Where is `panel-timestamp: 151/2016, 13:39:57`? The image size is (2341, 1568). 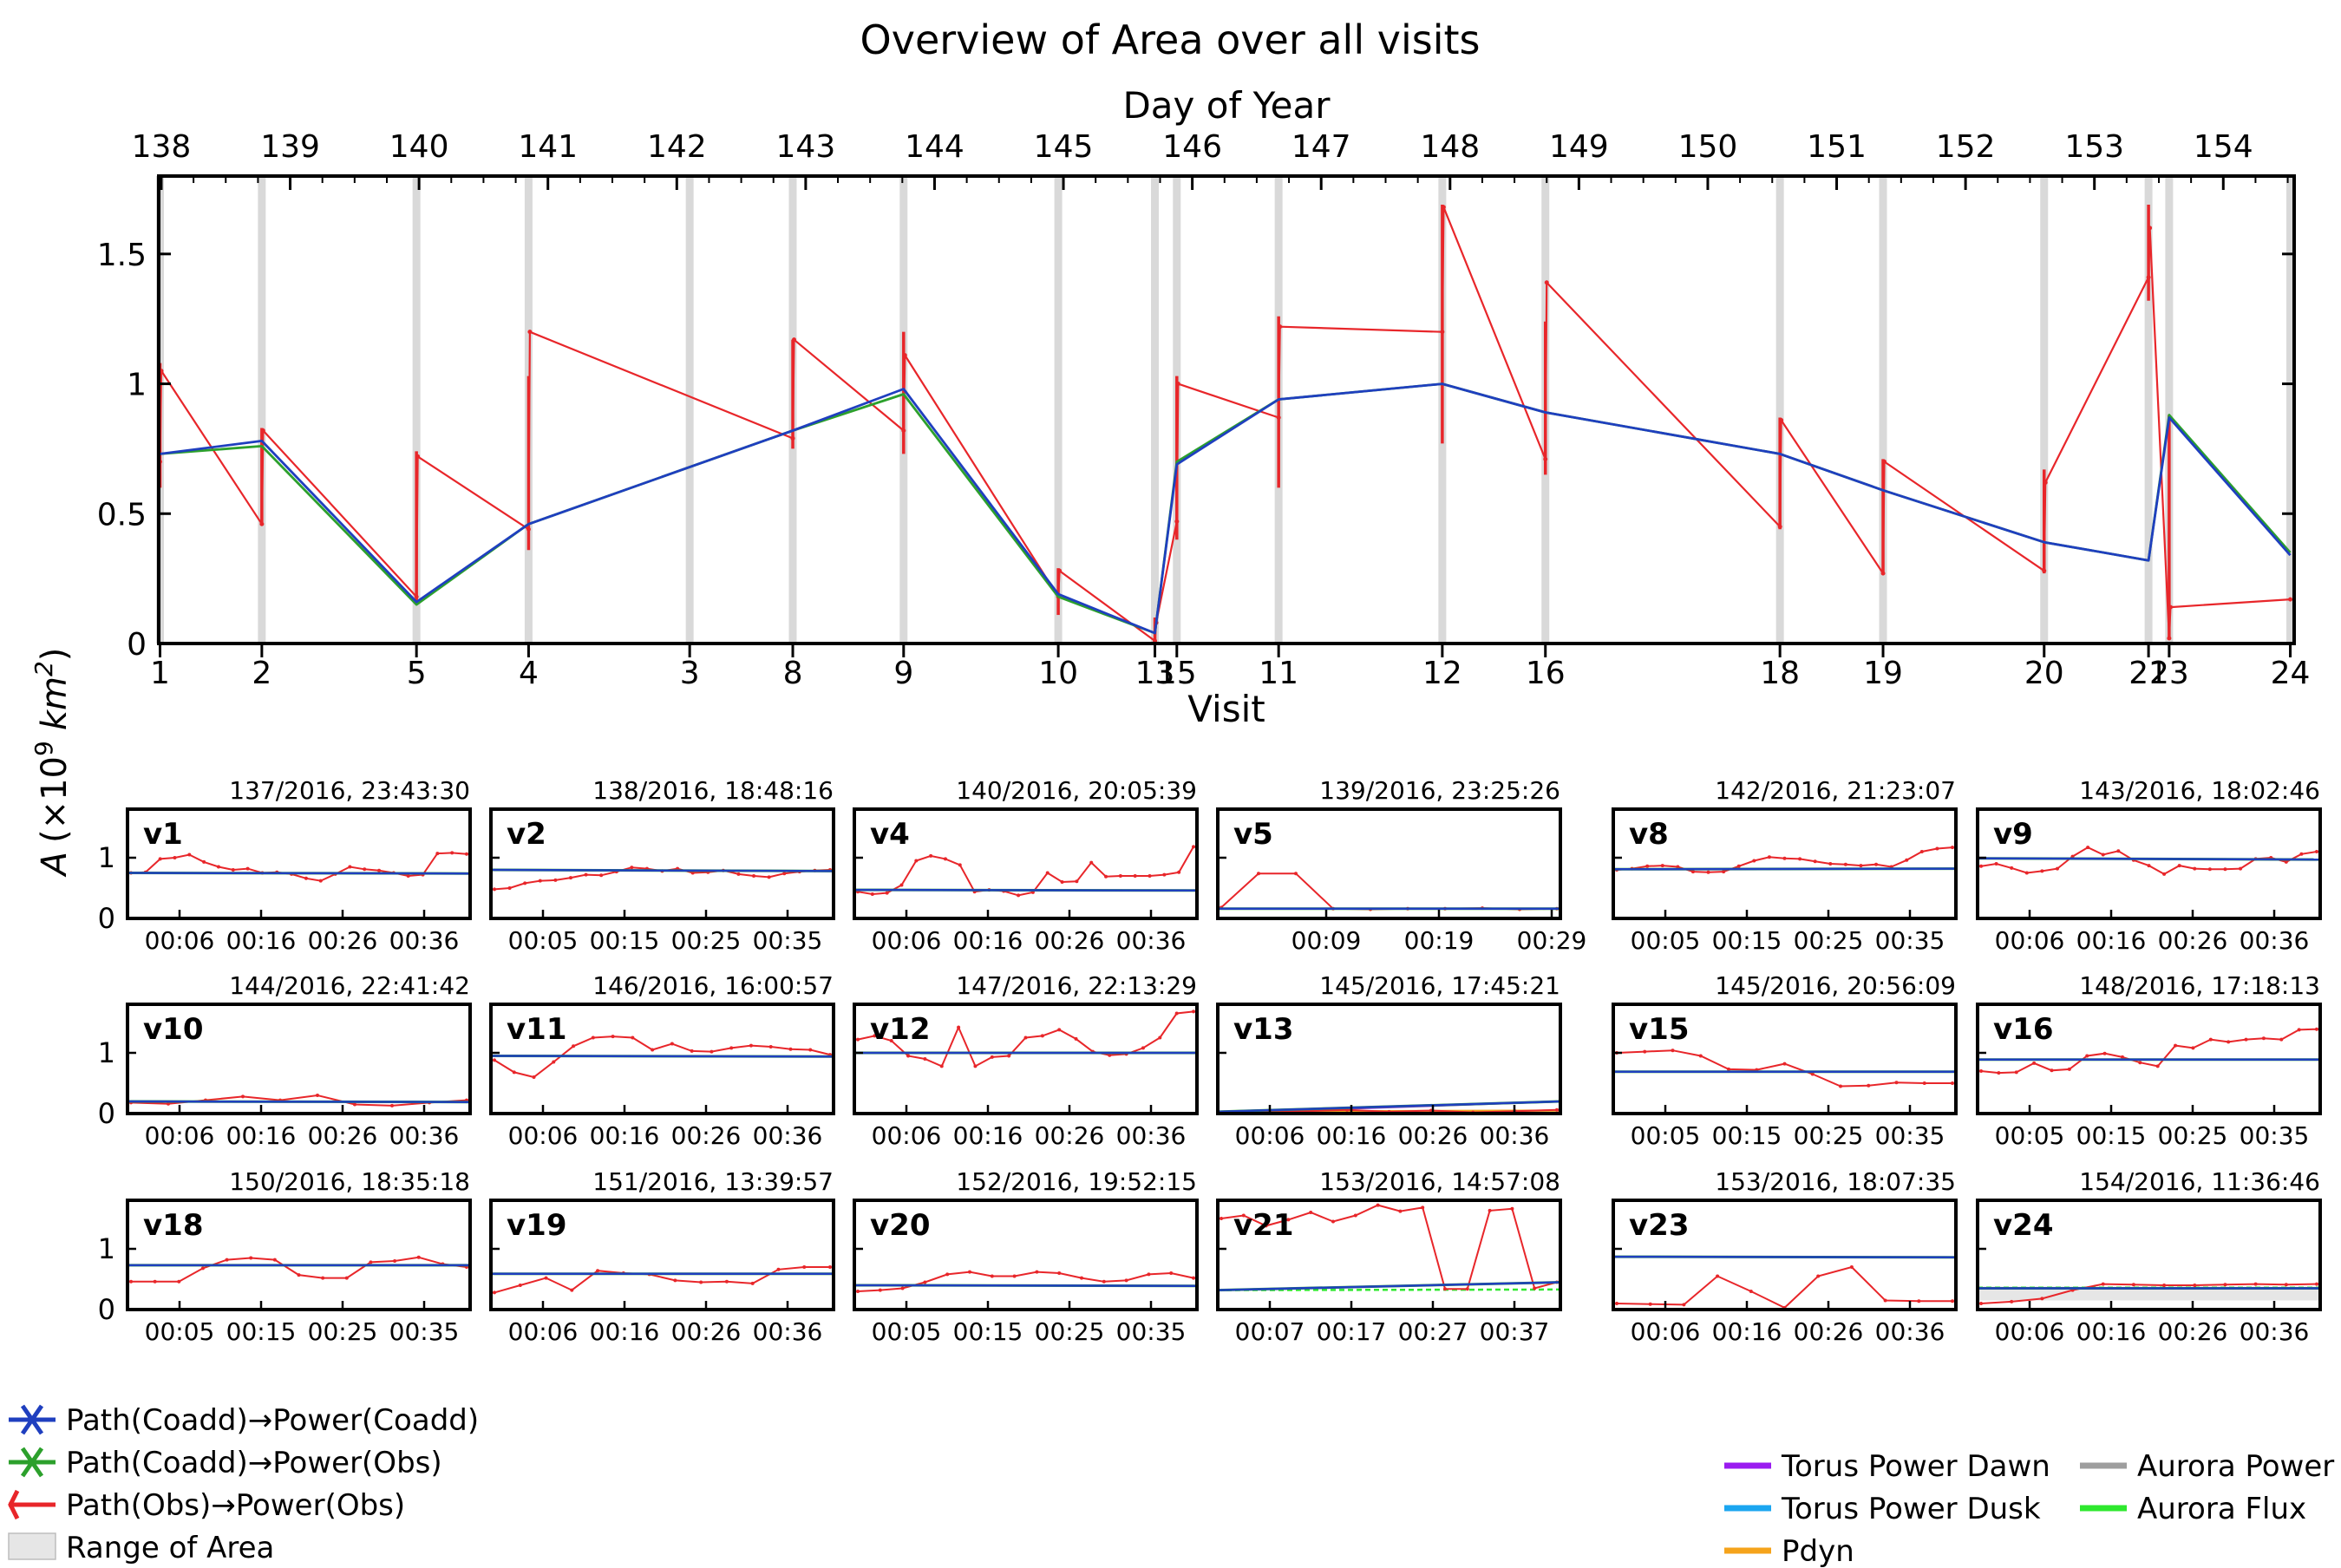
panel-timestamp: 151/2016, 13:39:57 is located at coordinates (713, 1181).